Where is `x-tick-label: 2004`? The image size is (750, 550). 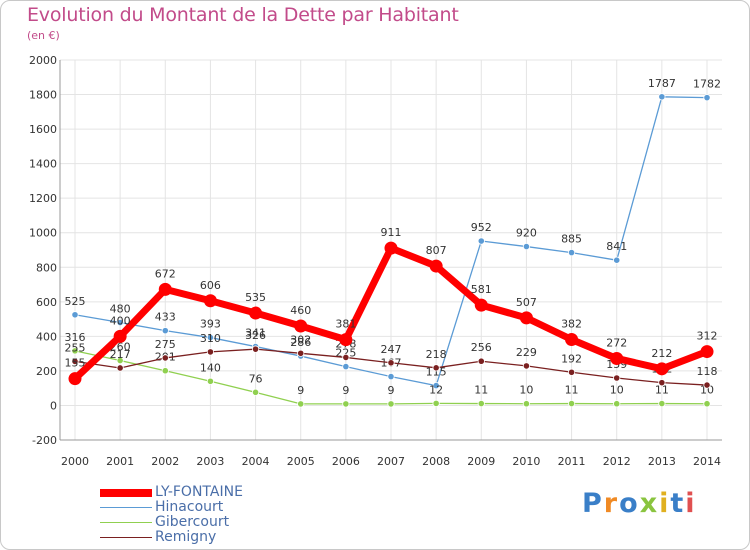 x-tick-label: 2004 is located at coordinates (256, 461).